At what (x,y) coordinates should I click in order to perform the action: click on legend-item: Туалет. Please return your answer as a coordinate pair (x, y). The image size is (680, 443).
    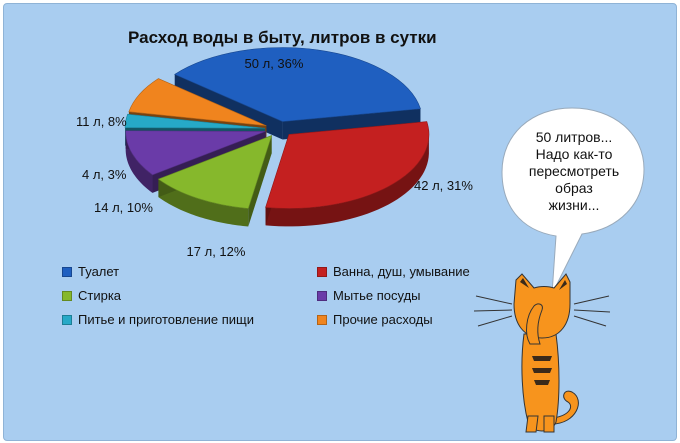
    Looking at the image, I should click on (189, 271).